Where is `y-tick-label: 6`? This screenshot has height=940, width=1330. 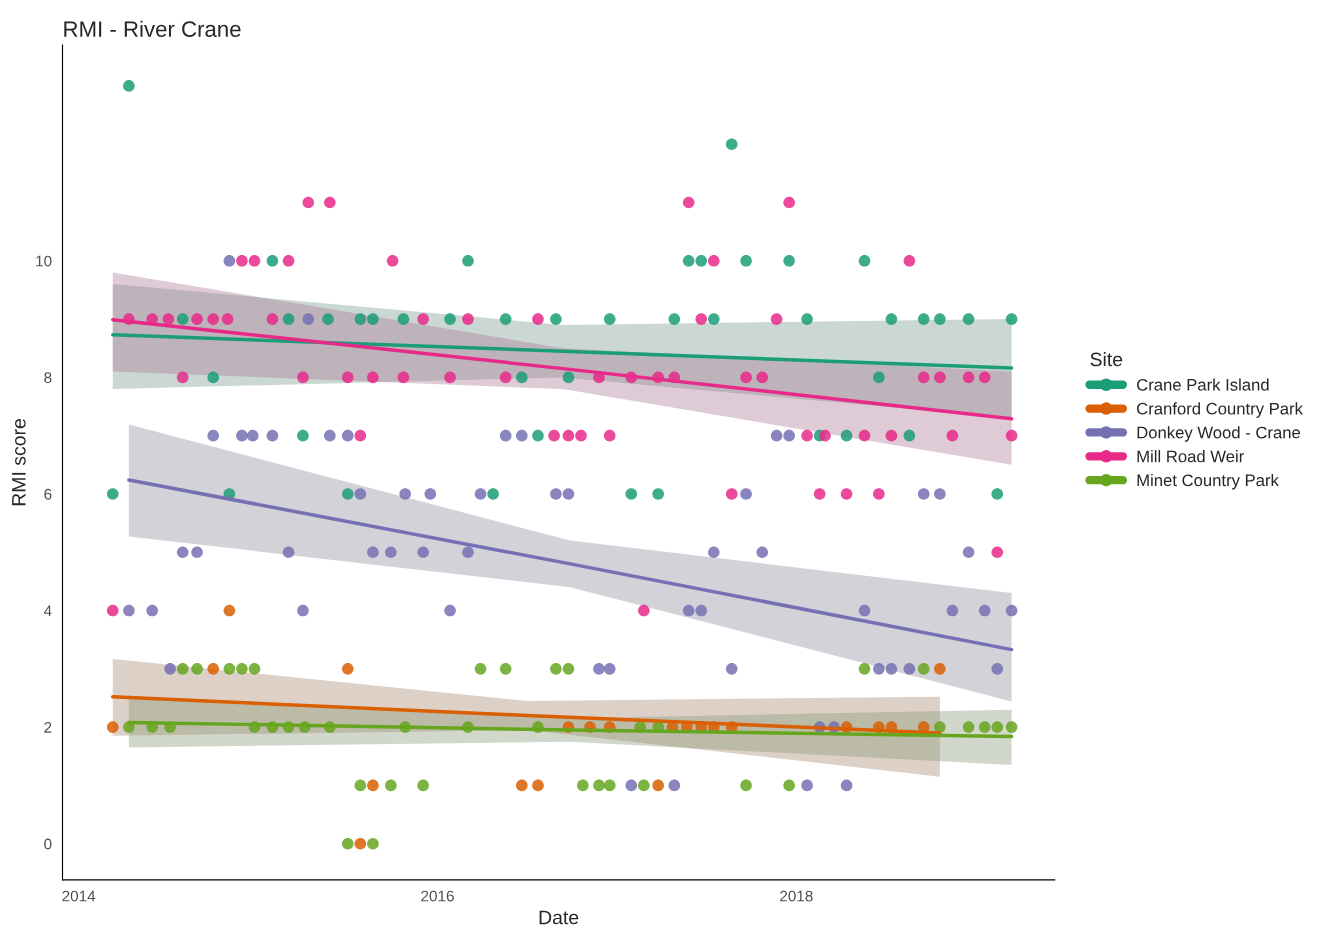 y-tick-label: 6 is located at coordinates (48, 494).